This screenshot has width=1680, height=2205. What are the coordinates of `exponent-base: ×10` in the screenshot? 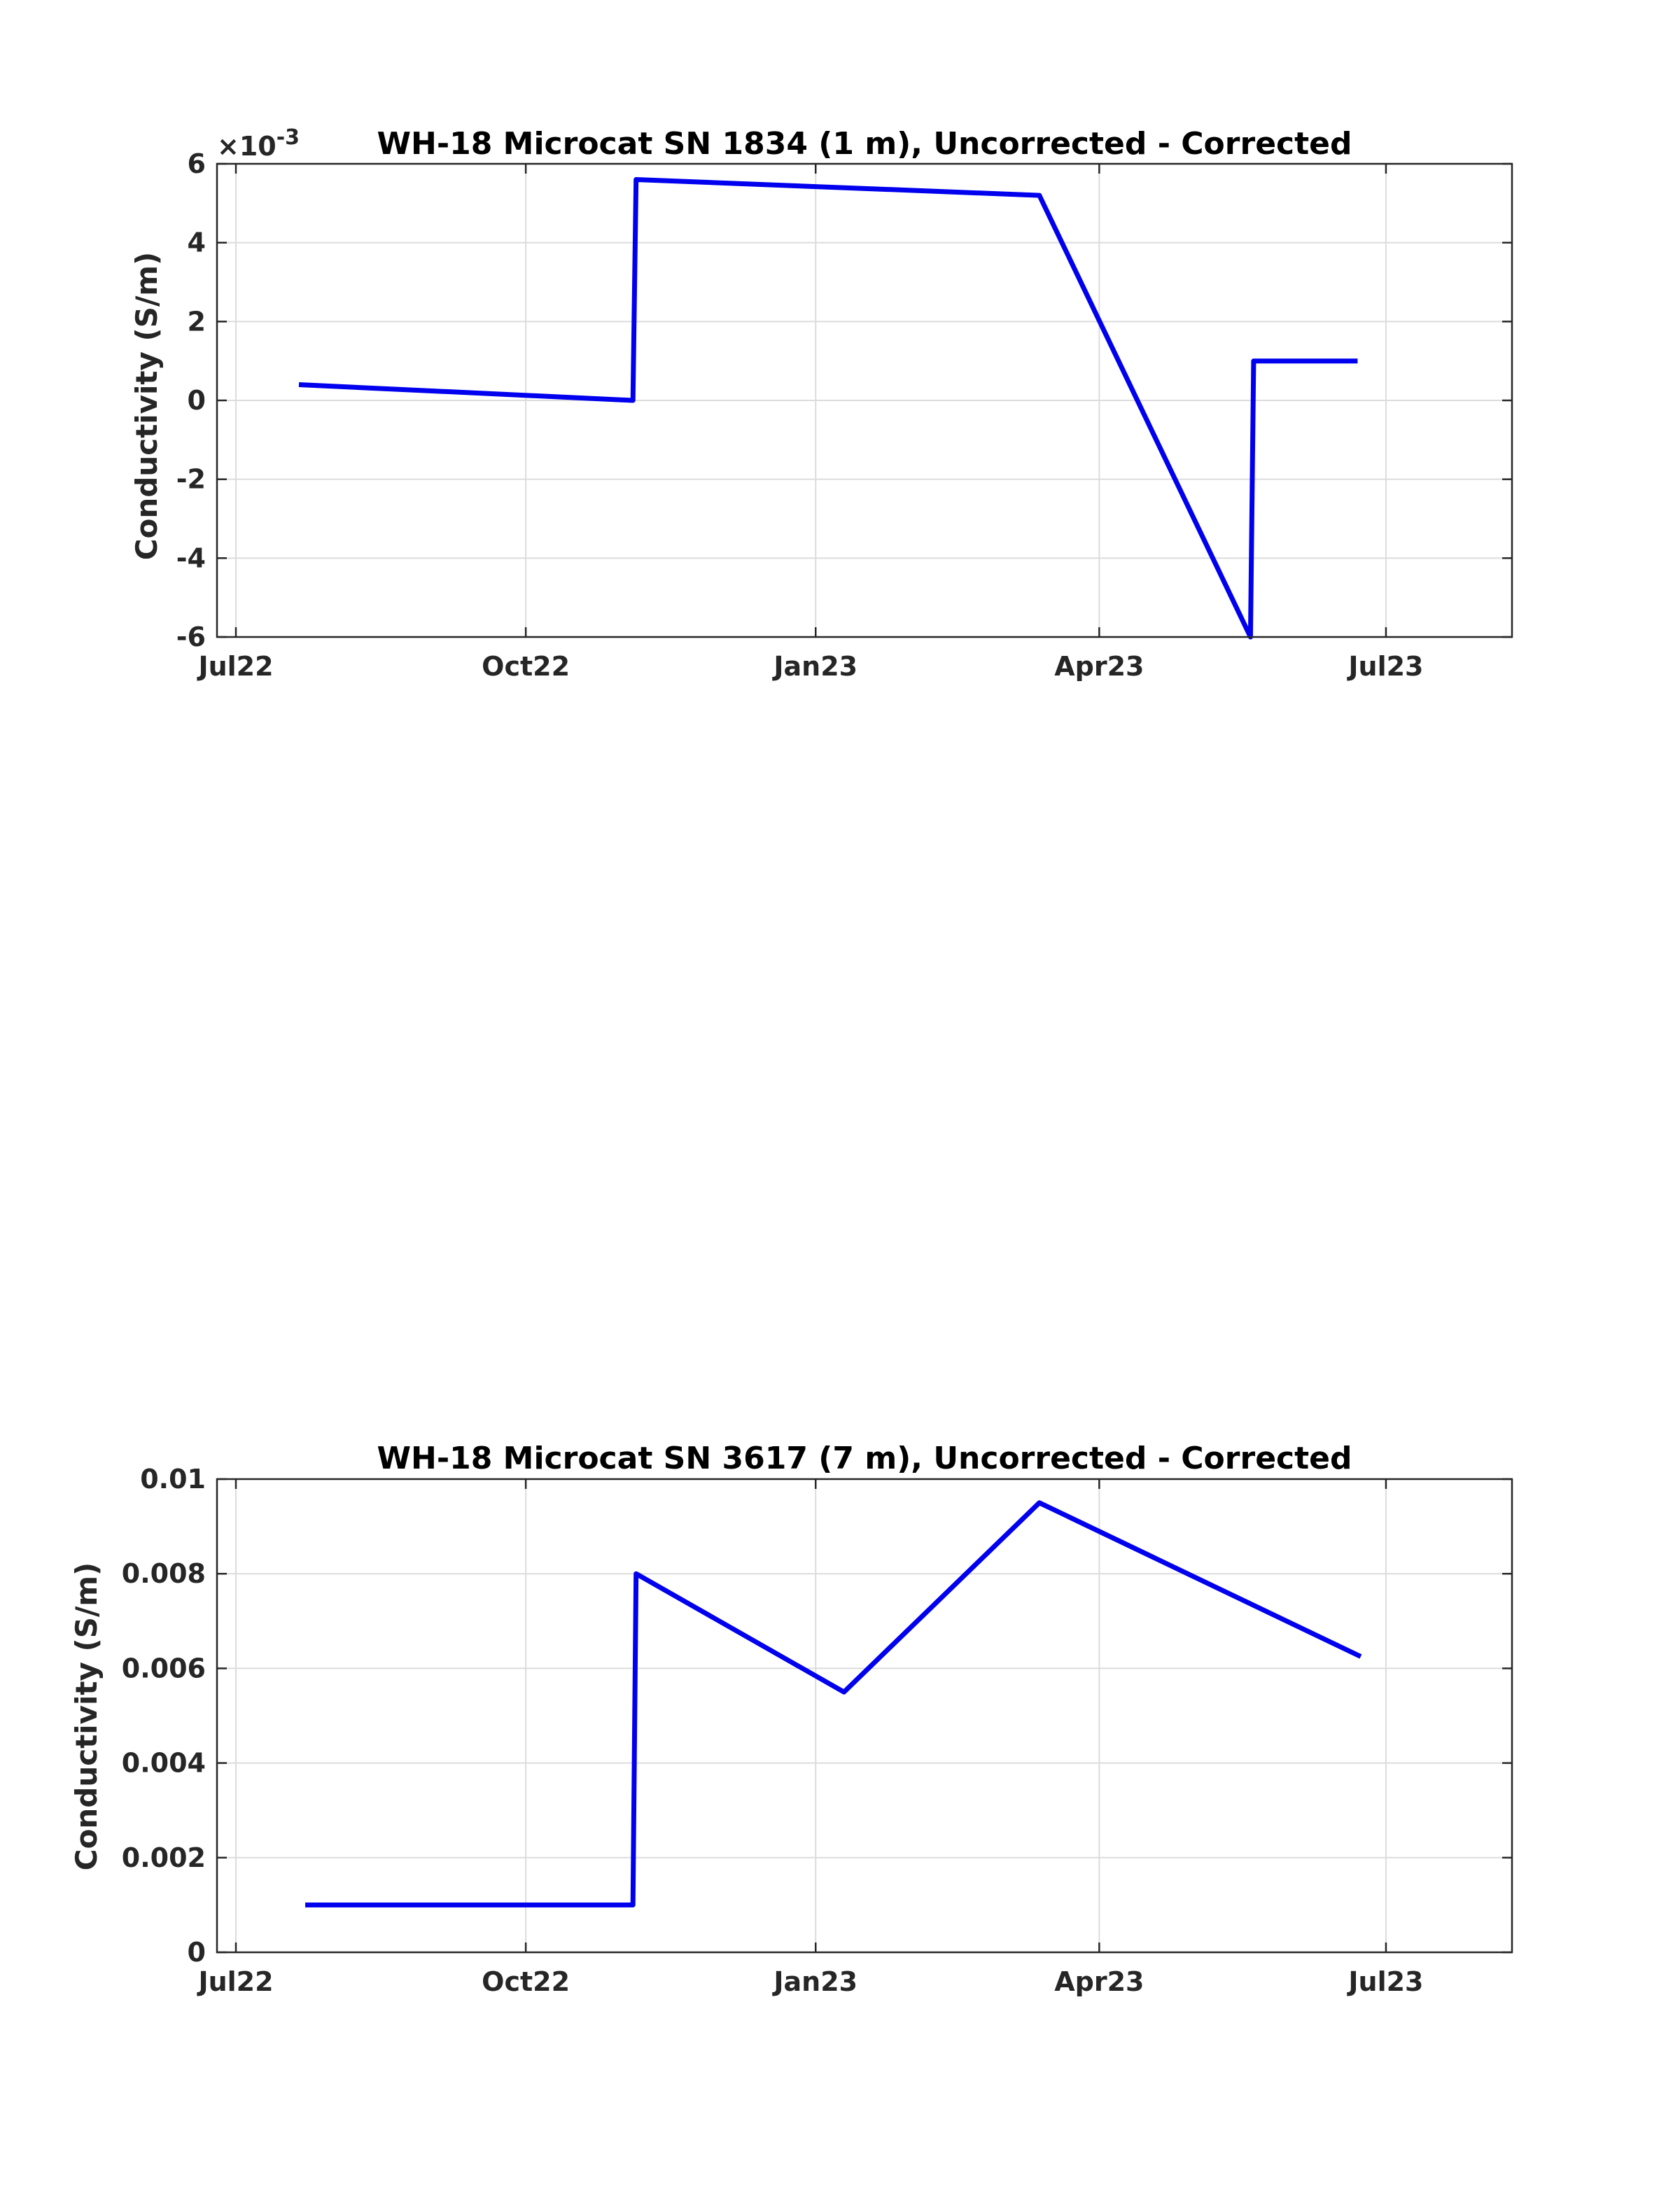 It's located at (246, 146).